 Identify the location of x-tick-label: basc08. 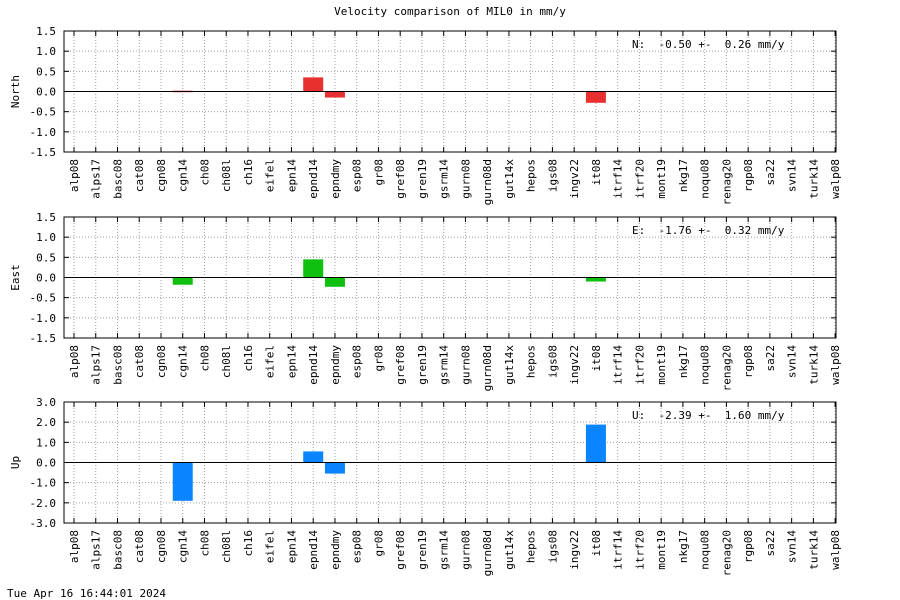
(117, 179).